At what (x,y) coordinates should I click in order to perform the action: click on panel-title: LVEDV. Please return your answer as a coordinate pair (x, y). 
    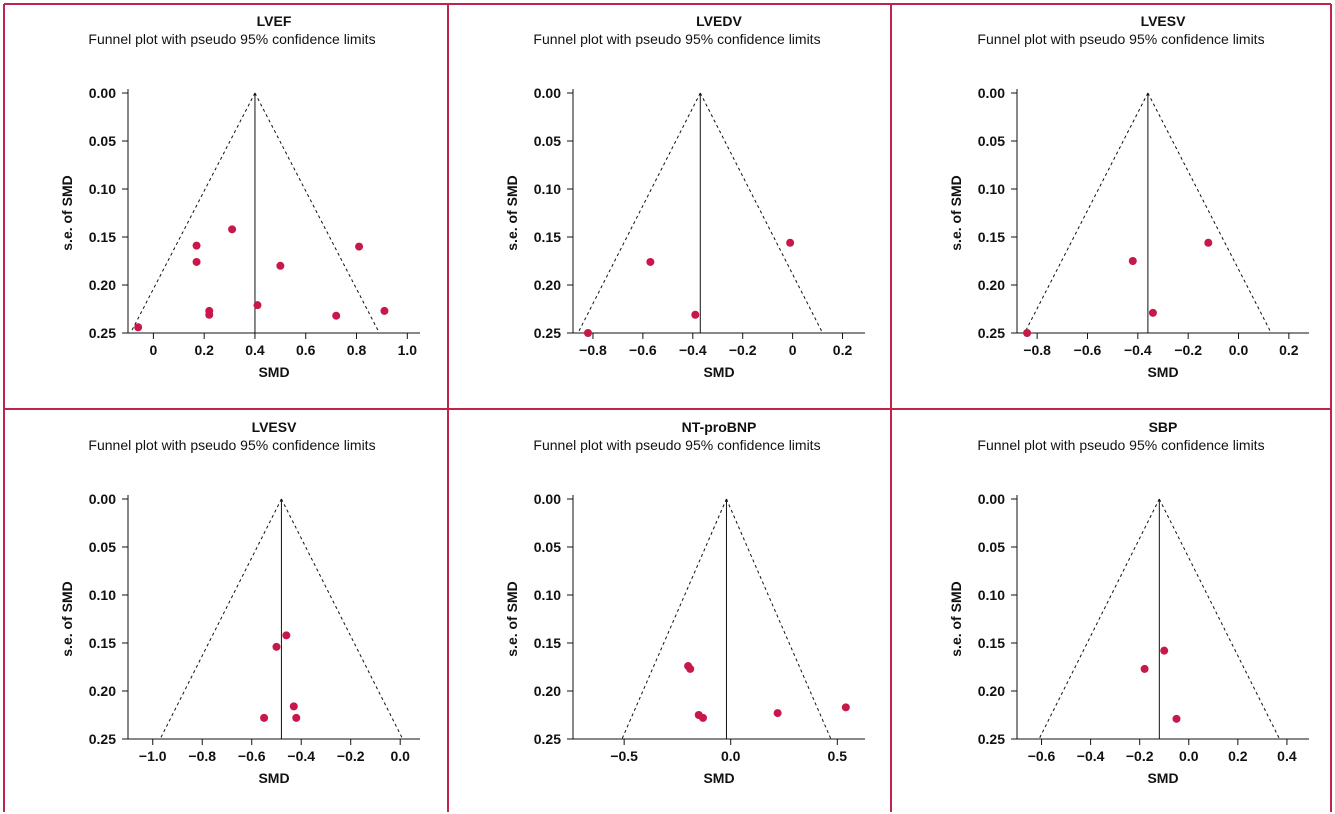
    Looking at the image, I should click on (719, 21).